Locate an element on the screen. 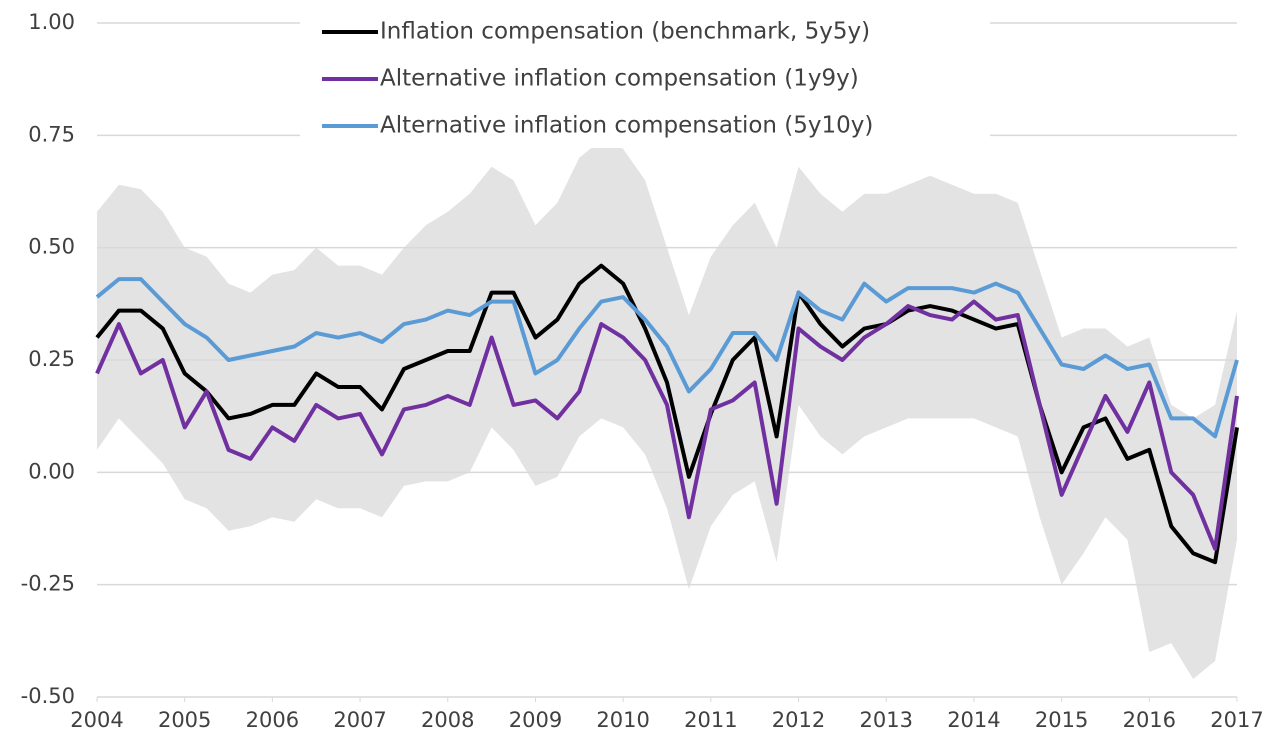 This screenshot has width=1280, height=749. x-tick-label: 2017 is located at coordinates (1236, 720).